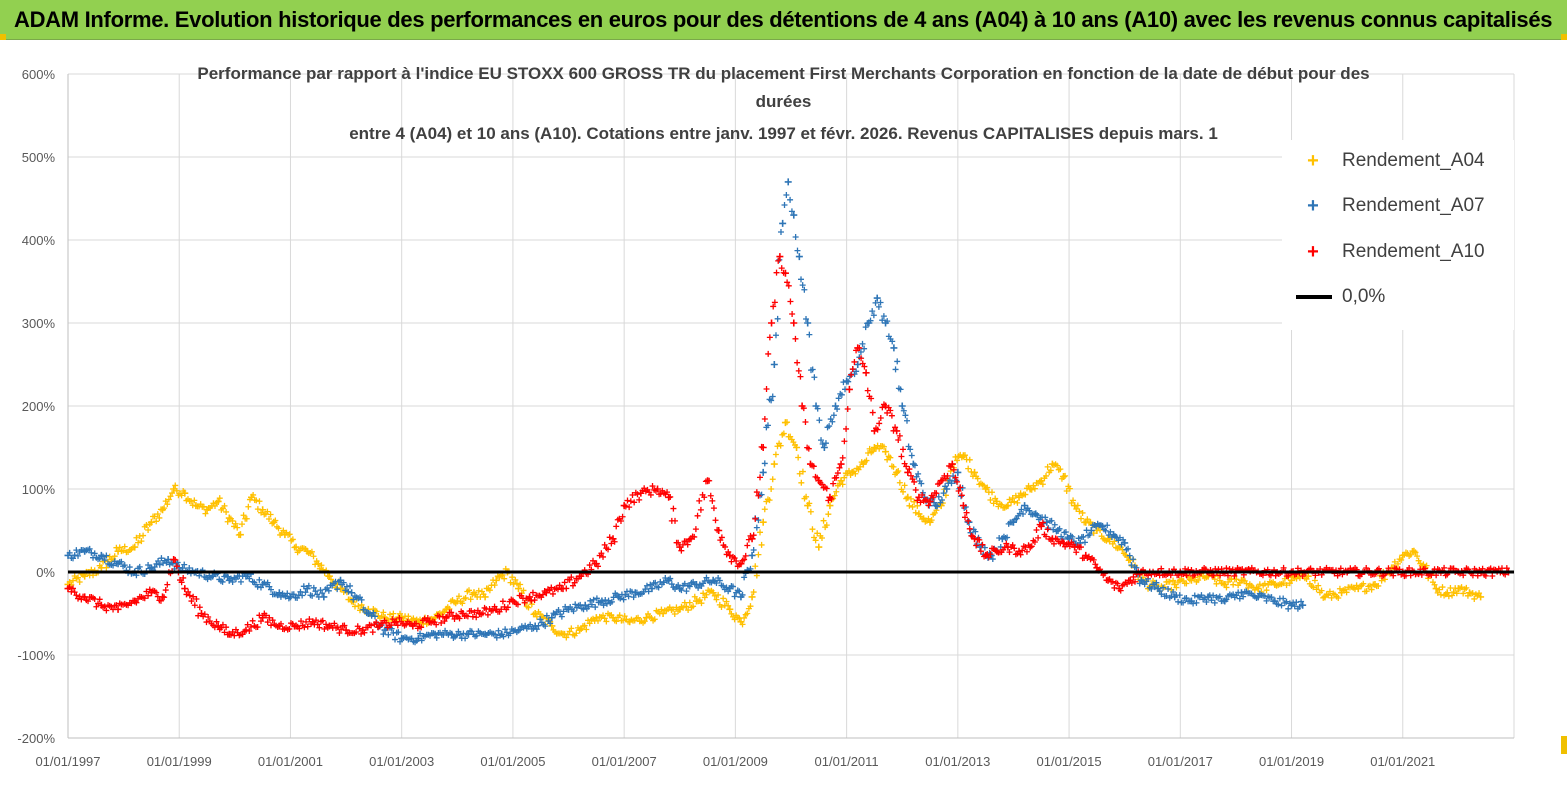 This screenshot has width=1567, height=790. I want to click on x-tick-label: 01/01/2013, so click(957, 761).